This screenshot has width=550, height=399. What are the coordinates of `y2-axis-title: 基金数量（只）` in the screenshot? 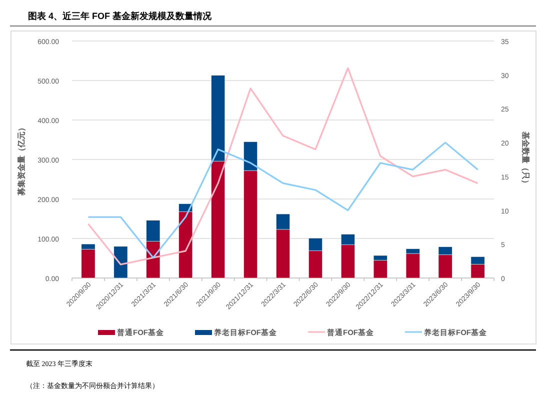 It's located at (525, 159).